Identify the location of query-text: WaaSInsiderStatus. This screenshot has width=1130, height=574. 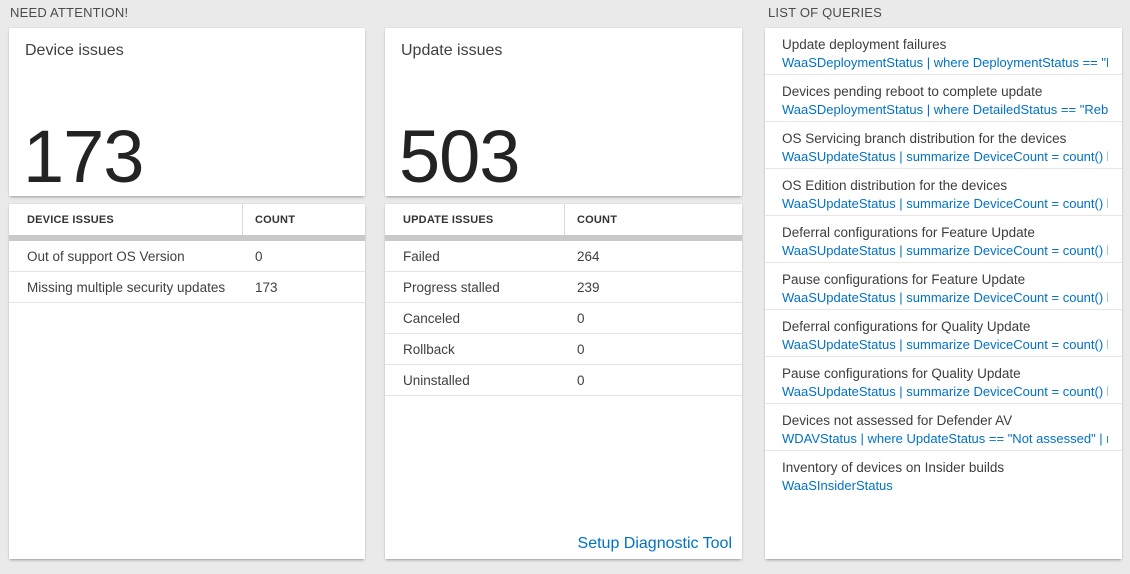
(837, 485).